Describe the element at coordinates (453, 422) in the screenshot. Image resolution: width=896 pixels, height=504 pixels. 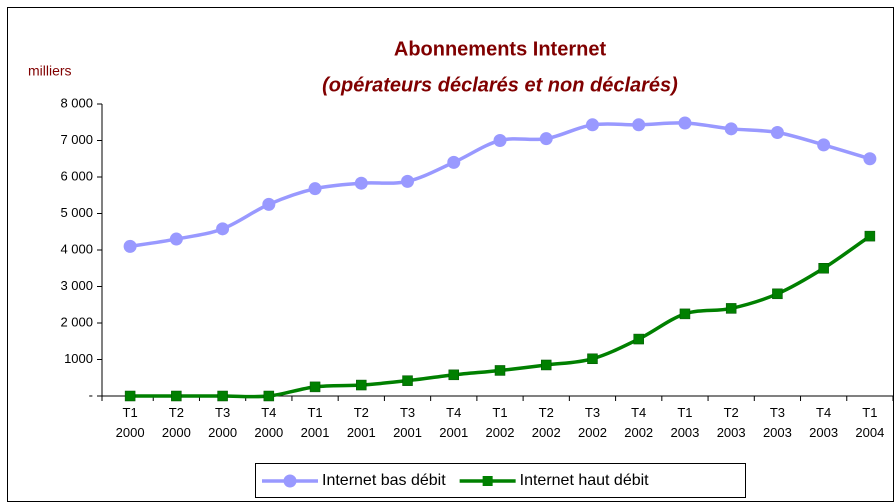
I see `x-tick-label: T4 2001` at that location.